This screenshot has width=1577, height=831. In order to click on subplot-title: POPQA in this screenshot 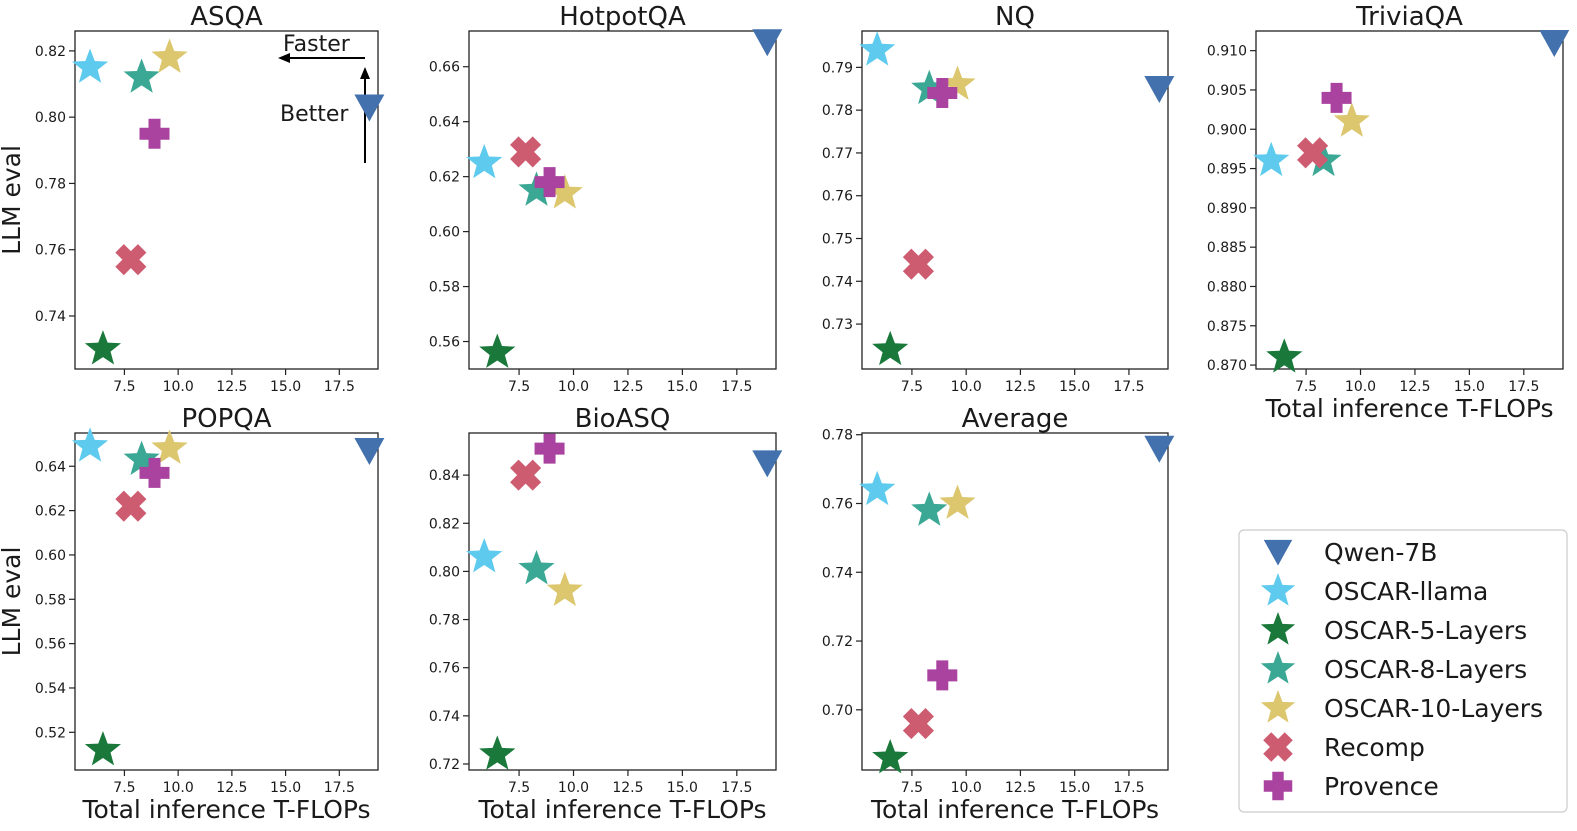, I will do `click(226, 419)`.